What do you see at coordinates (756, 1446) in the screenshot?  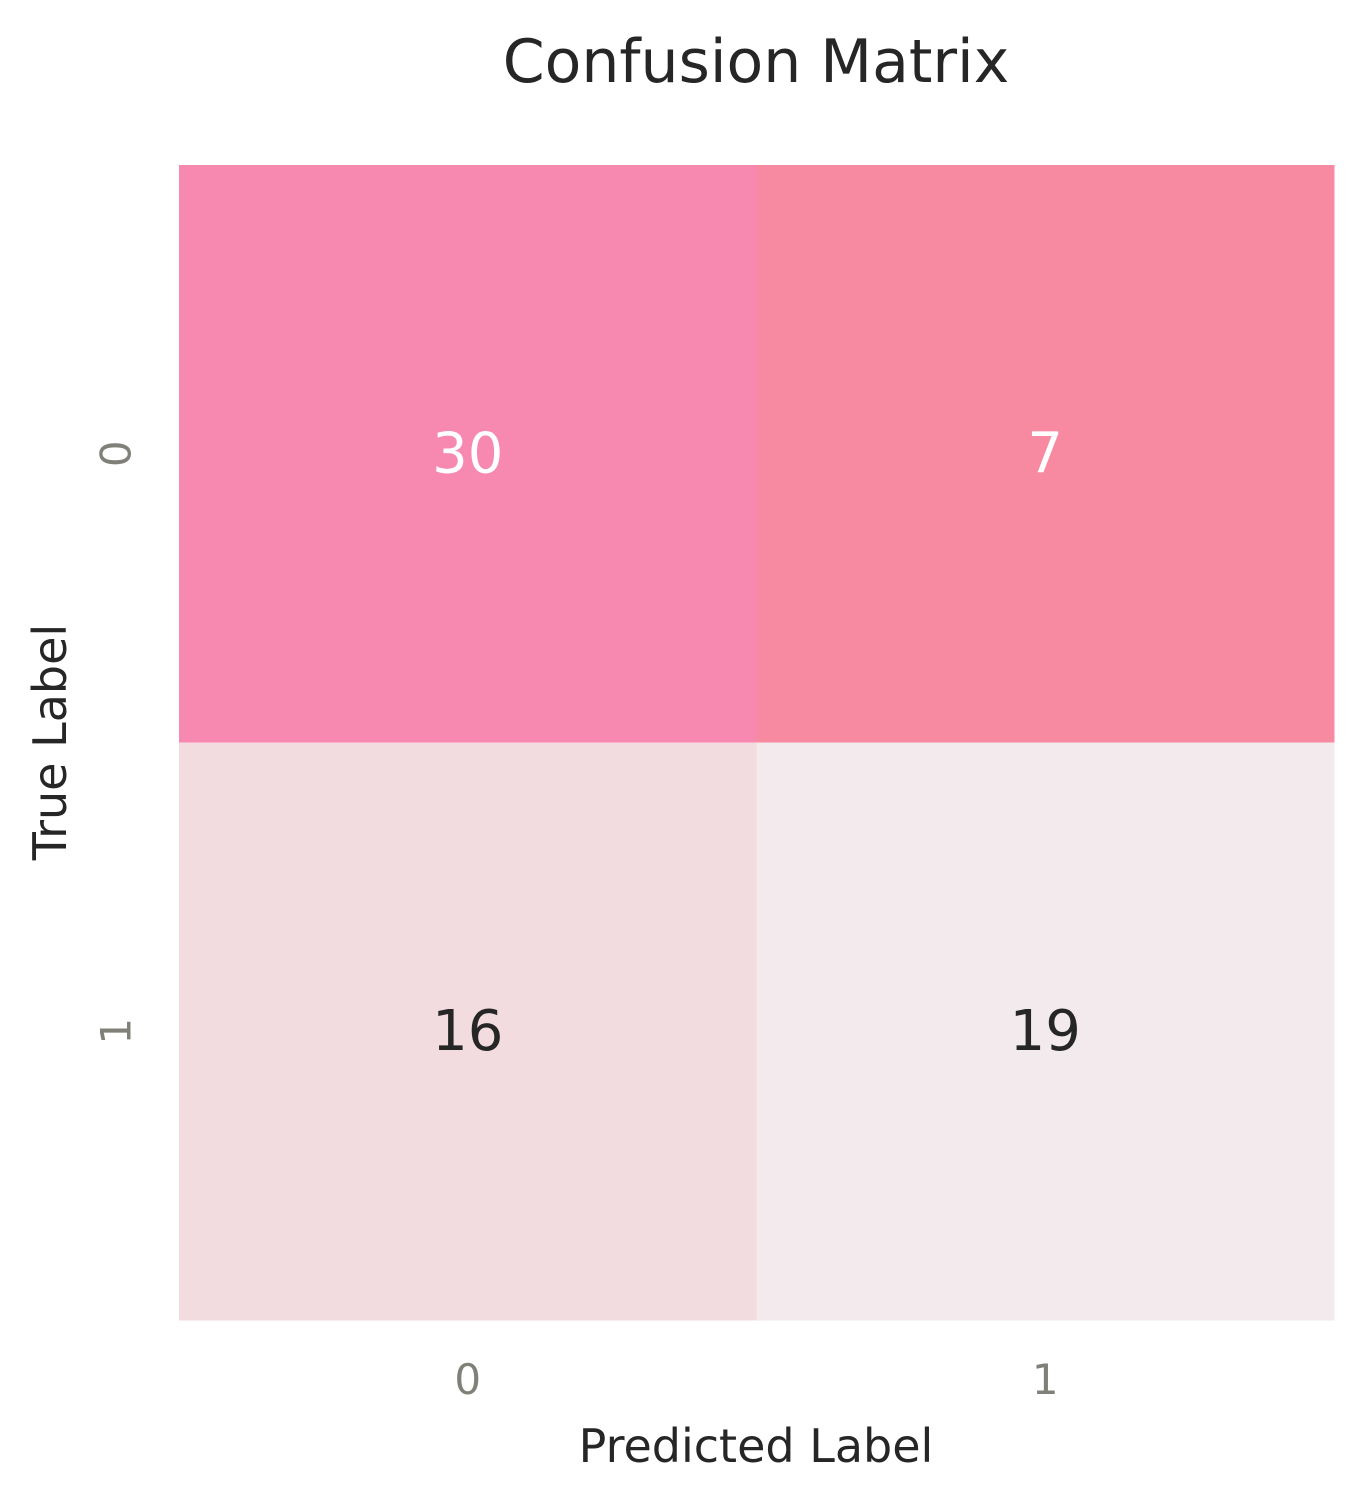 I see `x-axis-label: Predicted Label` at bounding box center [756, 1446].